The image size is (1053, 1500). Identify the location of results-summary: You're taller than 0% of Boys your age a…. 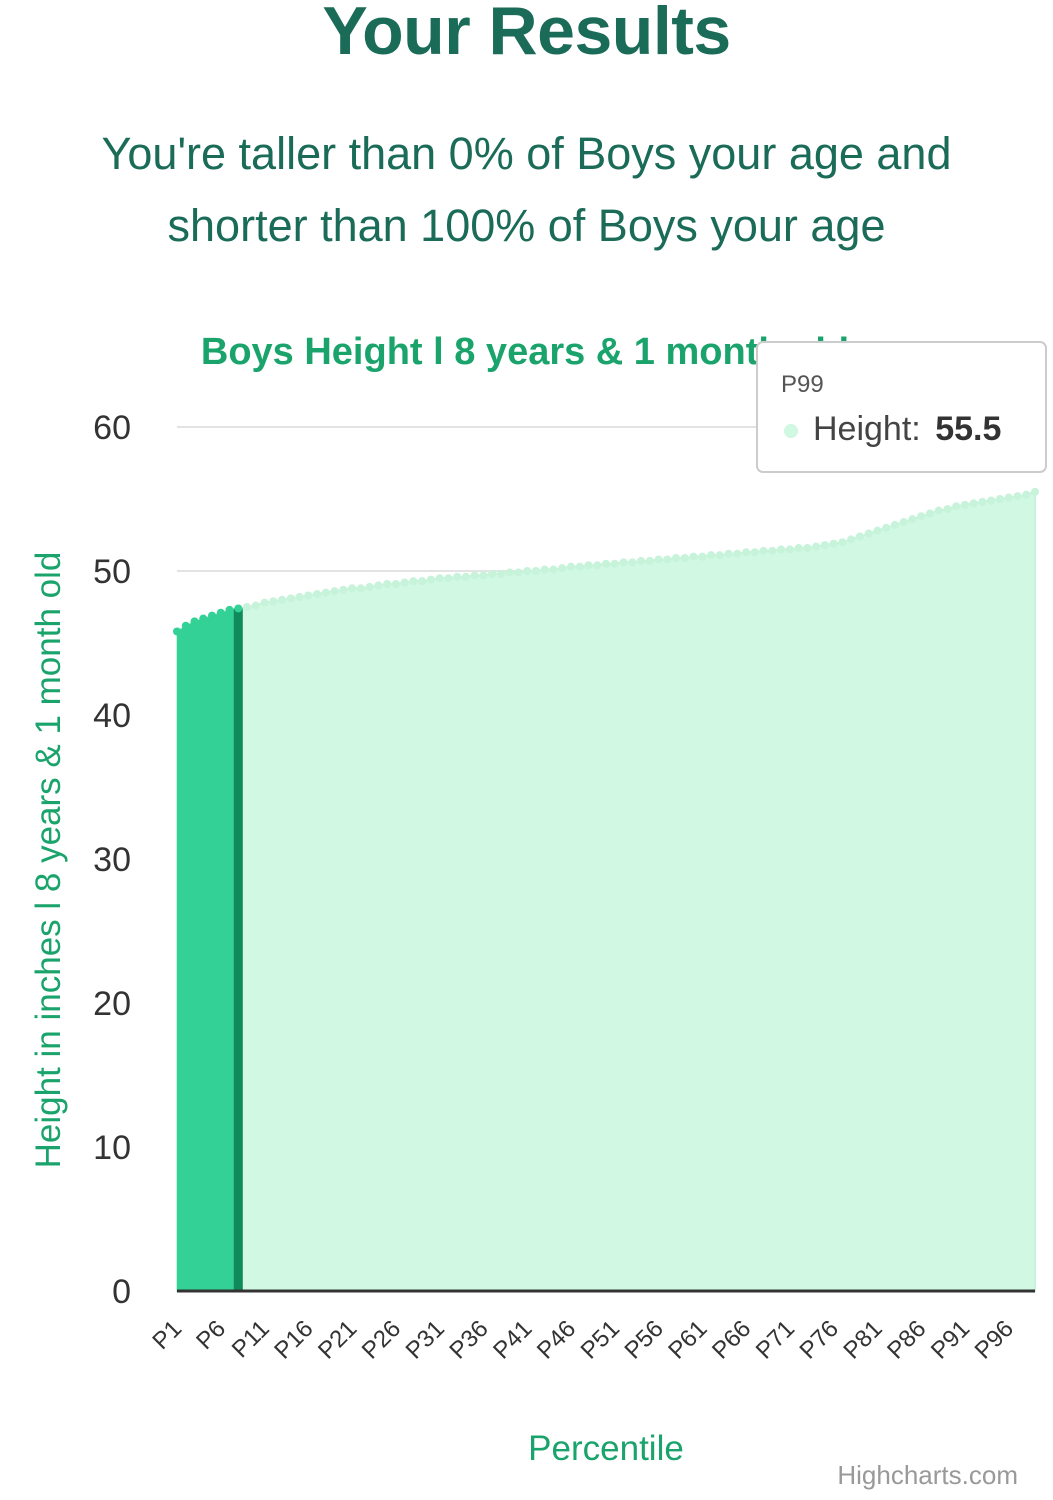
(526, 189).